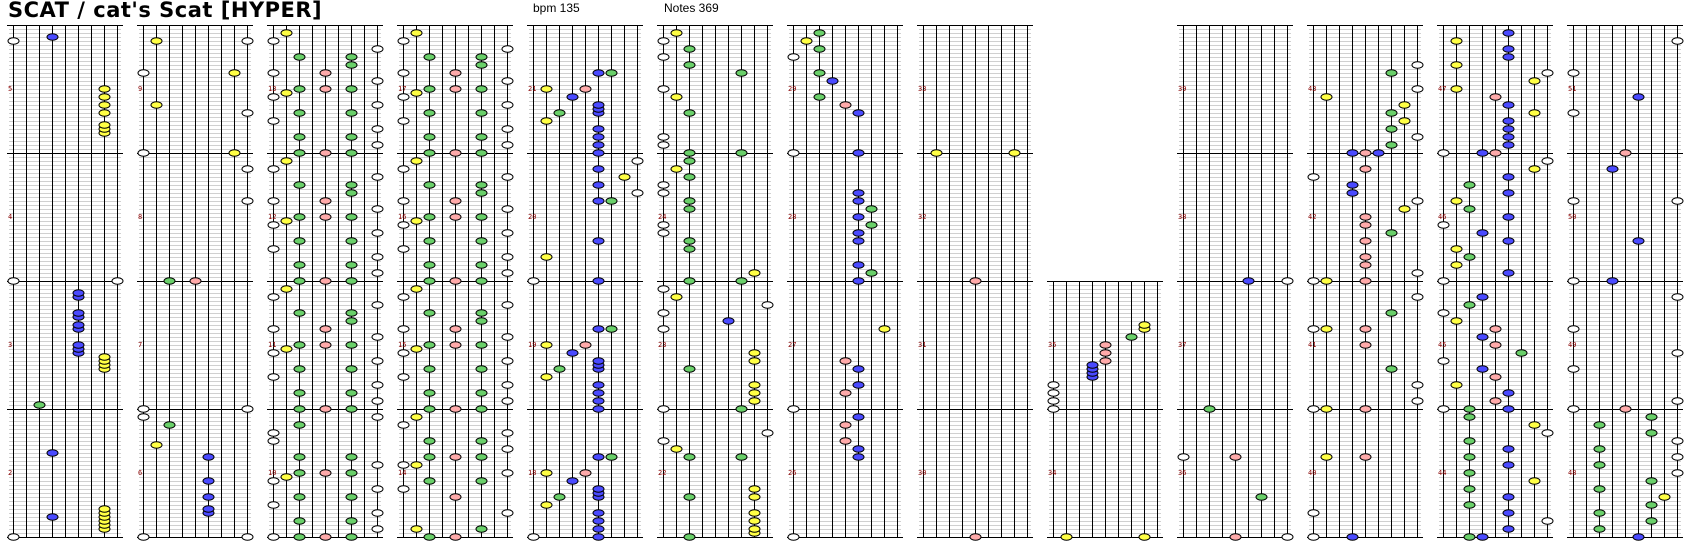 This screenshot has height=560, width=1700. I want to click on measure-number: 40, so click(1312, 473).